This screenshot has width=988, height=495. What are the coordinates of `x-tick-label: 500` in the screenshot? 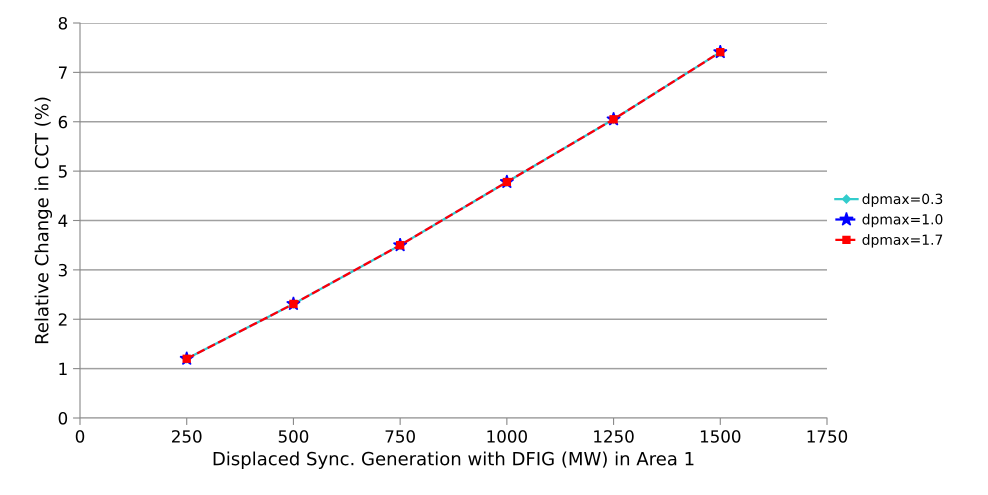 It's located at (293, 436).